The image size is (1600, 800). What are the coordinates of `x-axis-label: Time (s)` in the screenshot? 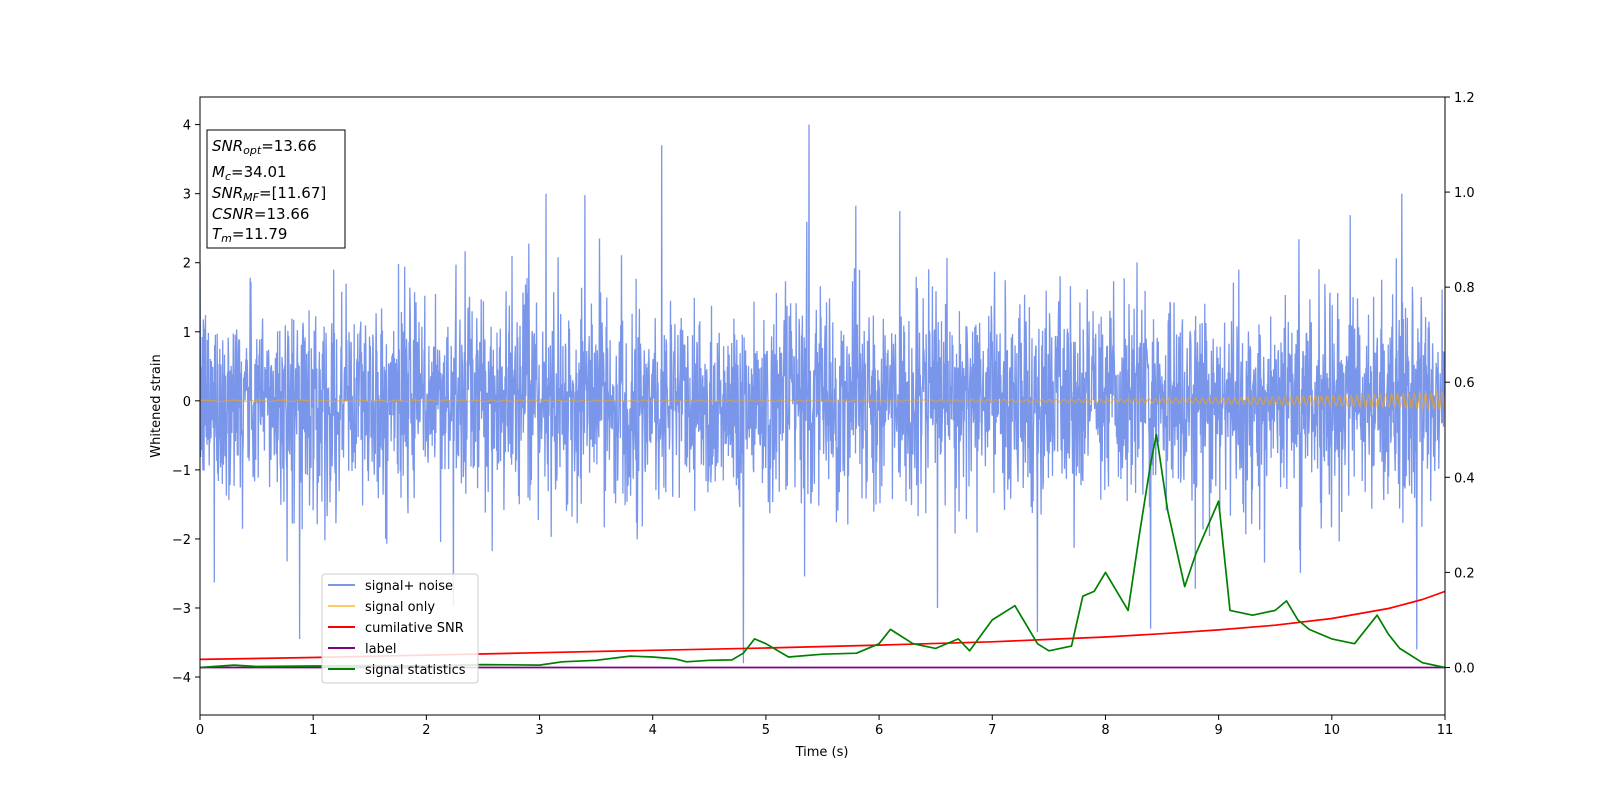 It's located at (822, 752).